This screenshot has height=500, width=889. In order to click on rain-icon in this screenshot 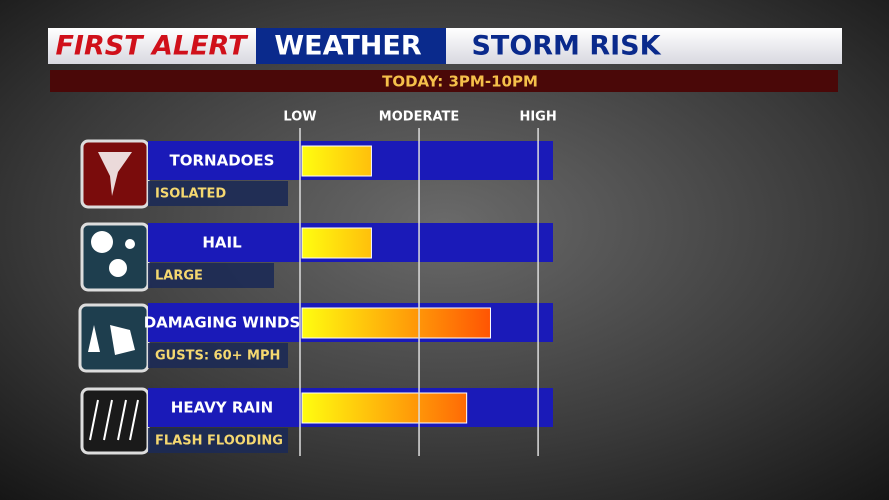, I will do `click(115, 421)`.